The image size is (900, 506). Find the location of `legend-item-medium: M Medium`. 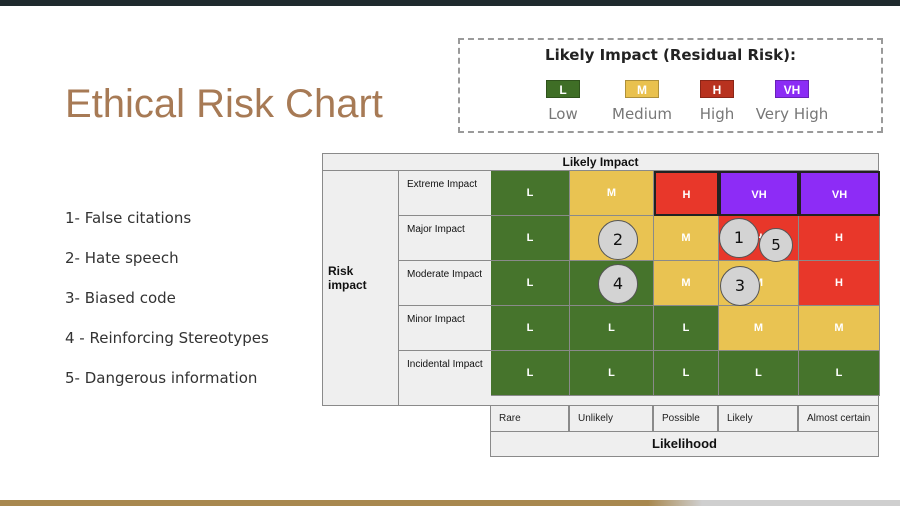

legend-item-medium: M Medium is located at coordinates (642, 101).